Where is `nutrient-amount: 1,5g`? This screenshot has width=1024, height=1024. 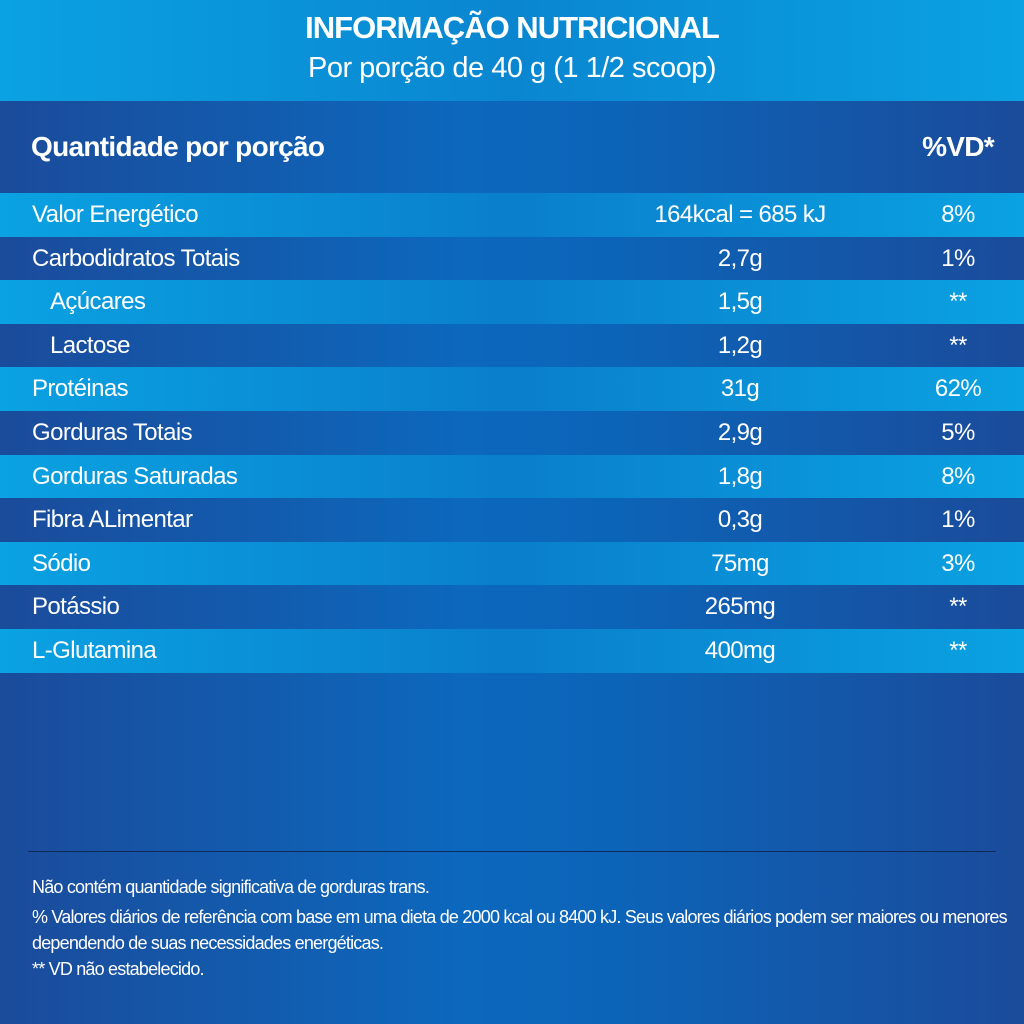
nutrient-amount: 1,5g is located at coordinates (740, 302).